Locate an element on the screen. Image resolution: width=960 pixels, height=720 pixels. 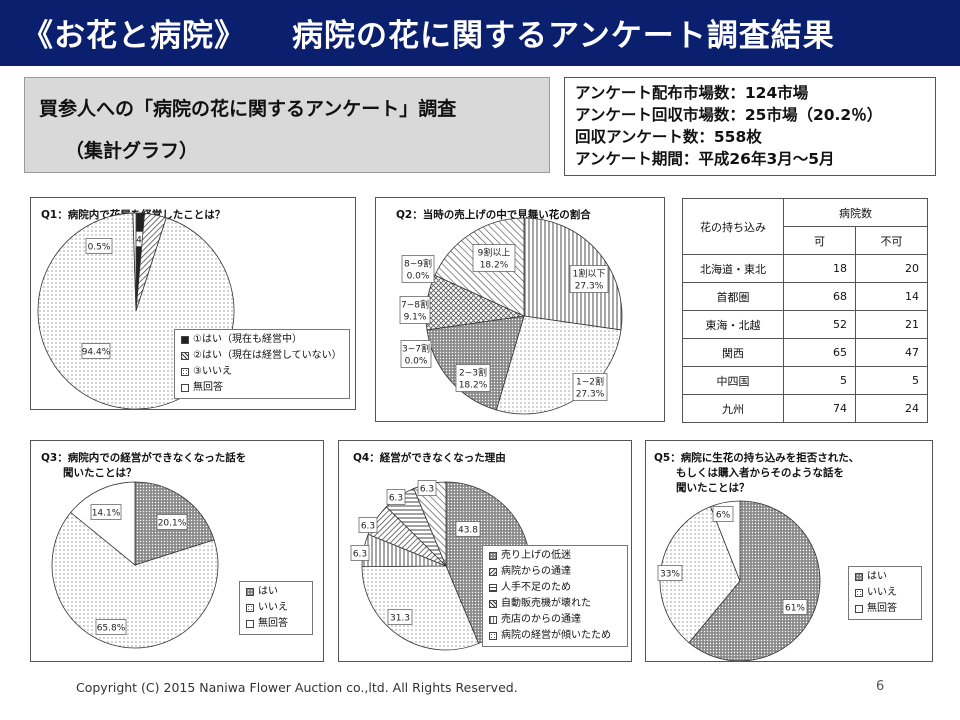
data-label: 9.1% is located at coordinates (415, 318).